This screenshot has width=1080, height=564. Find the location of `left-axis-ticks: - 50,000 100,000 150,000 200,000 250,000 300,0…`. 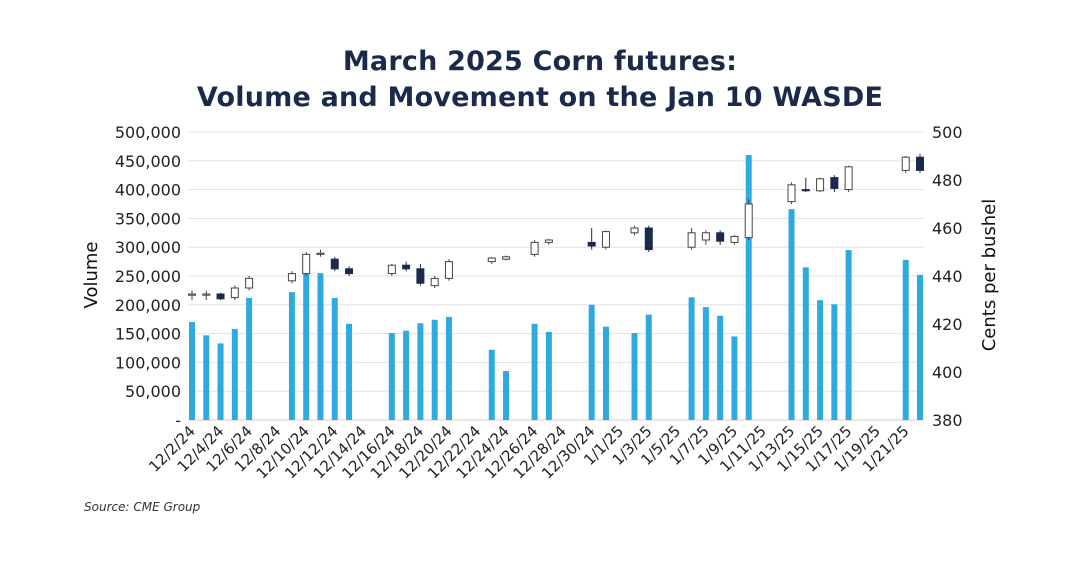

left-axis-ticks: - 50,000 100,000 150,000 200,000 250,000 300,0… is located at coordinates (148, 276).